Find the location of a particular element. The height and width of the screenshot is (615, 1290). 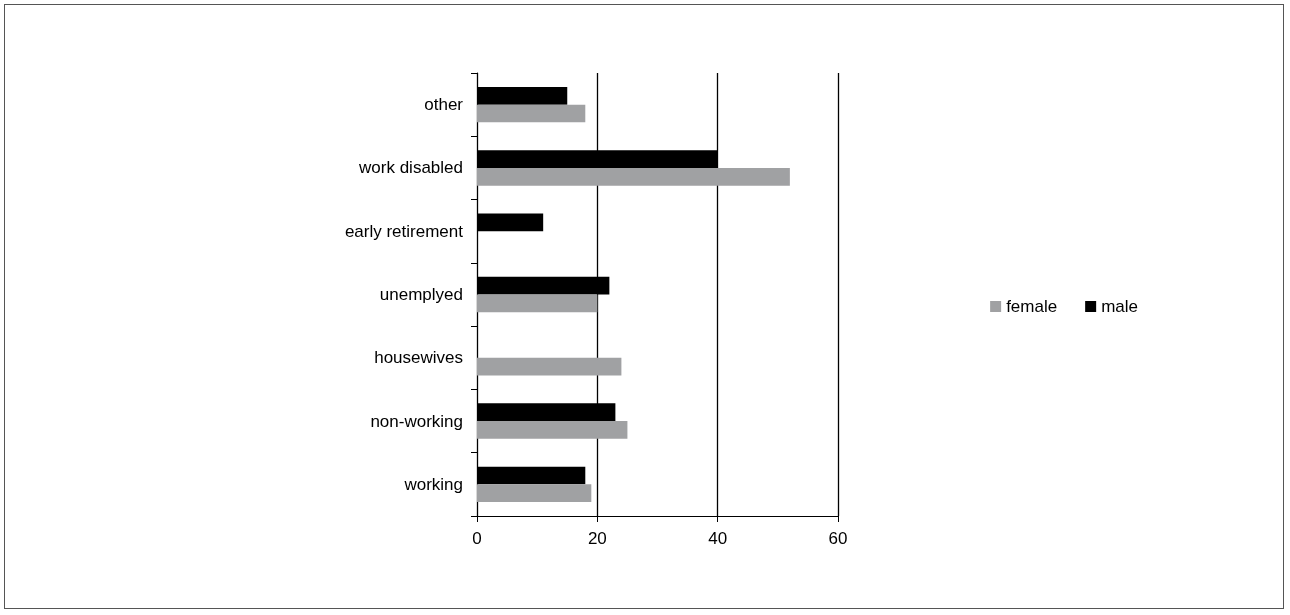

x-tick-label: 40 is located at coordinates (718, 538).